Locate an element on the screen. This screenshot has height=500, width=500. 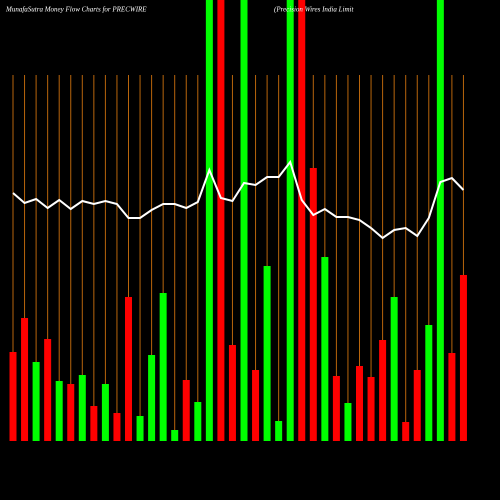
chart-subtitle: (Precision Wires India Limit is located at coordinates (314, 10).